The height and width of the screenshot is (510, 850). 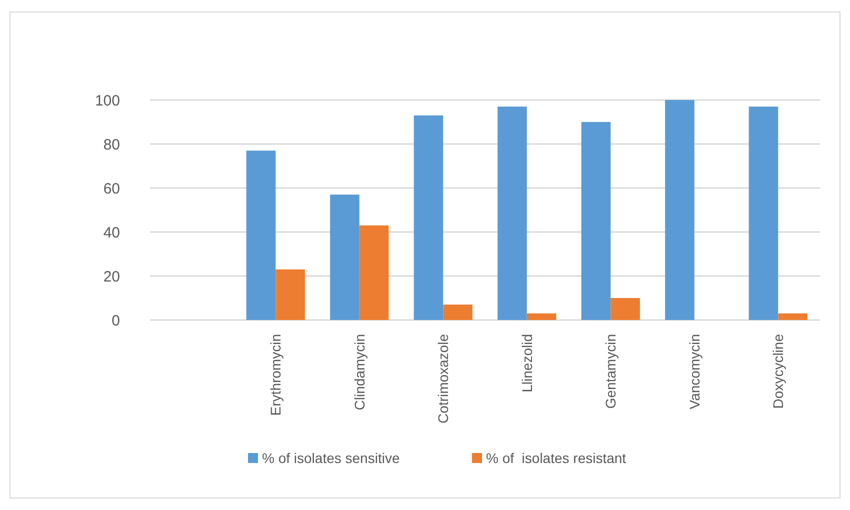 What do you see at coordinates (556, 458) in the screenshot?
I see `legend-label: % of isolates resistant` at bounding box center [556, 458].